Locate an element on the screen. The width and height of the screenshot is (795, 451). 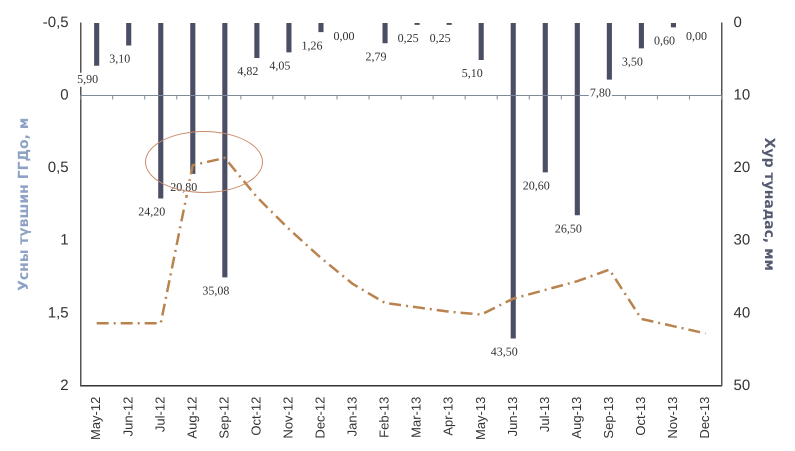
data-label: 4,05 is located at coordinates (279, 65).